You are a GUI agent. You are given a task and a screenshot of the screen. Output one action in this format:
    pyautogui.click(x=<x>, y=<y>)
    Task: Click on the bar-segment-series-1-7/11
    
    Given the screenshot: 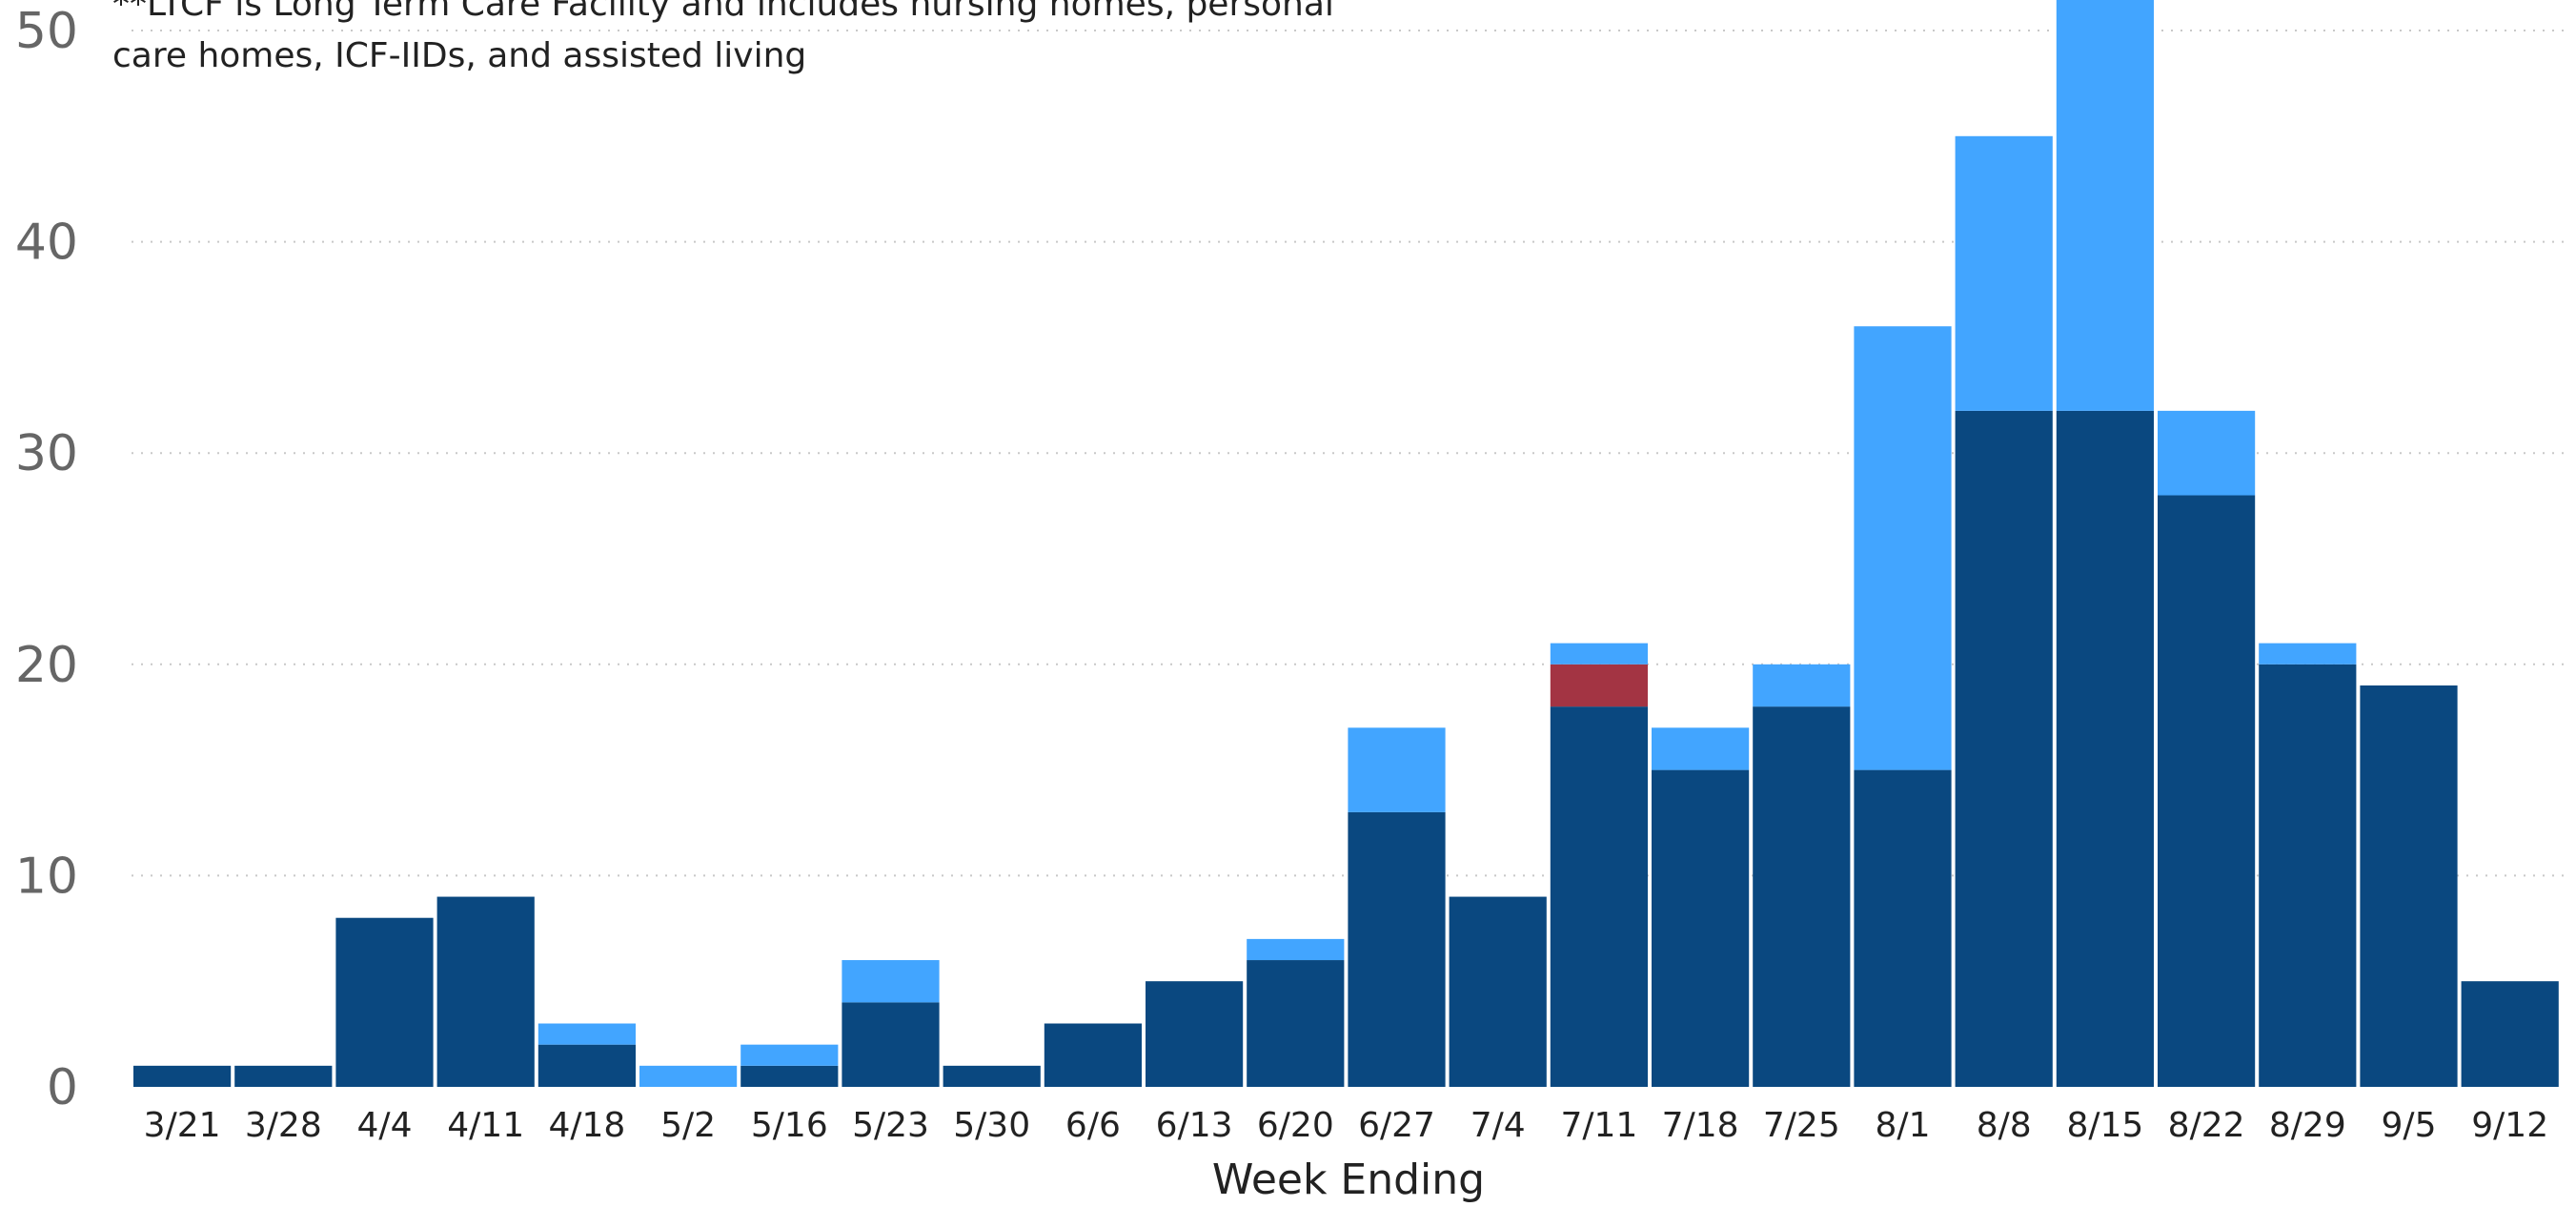 What is the action you would take?
    pyautogui.click(x=1599, y=685)
    